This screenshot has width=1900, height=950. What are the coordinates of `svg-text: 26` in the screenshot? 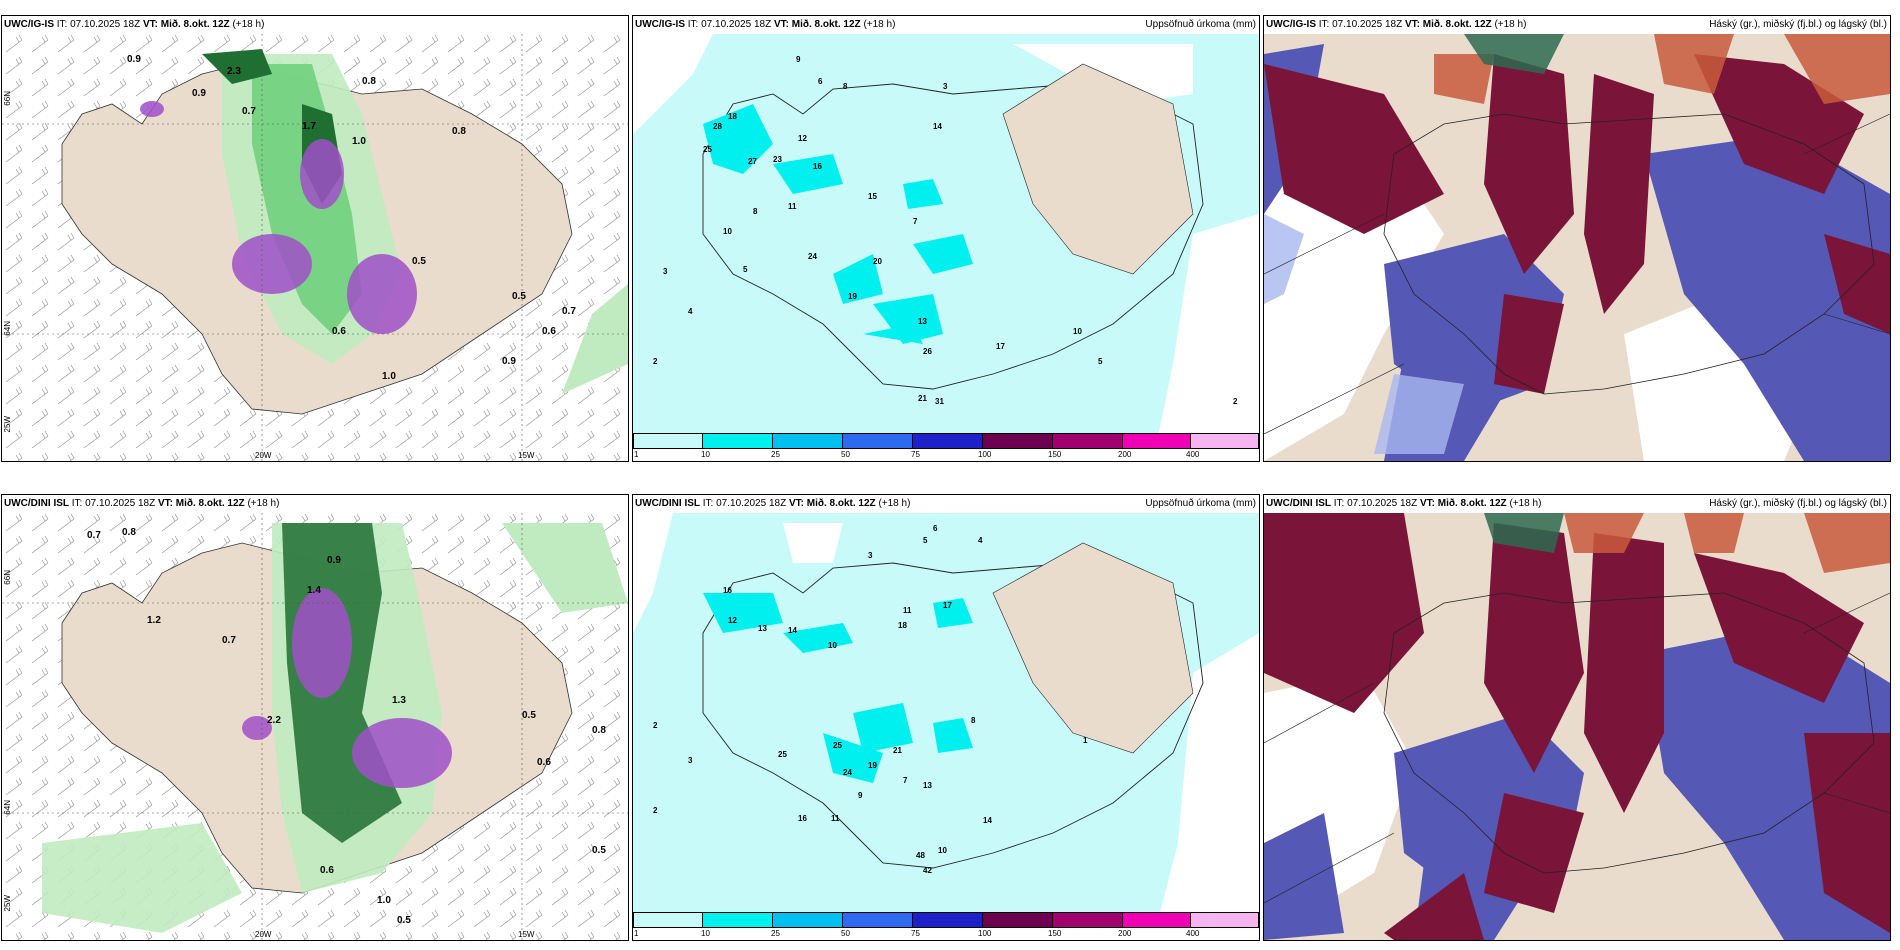 It's located at (927, 351).